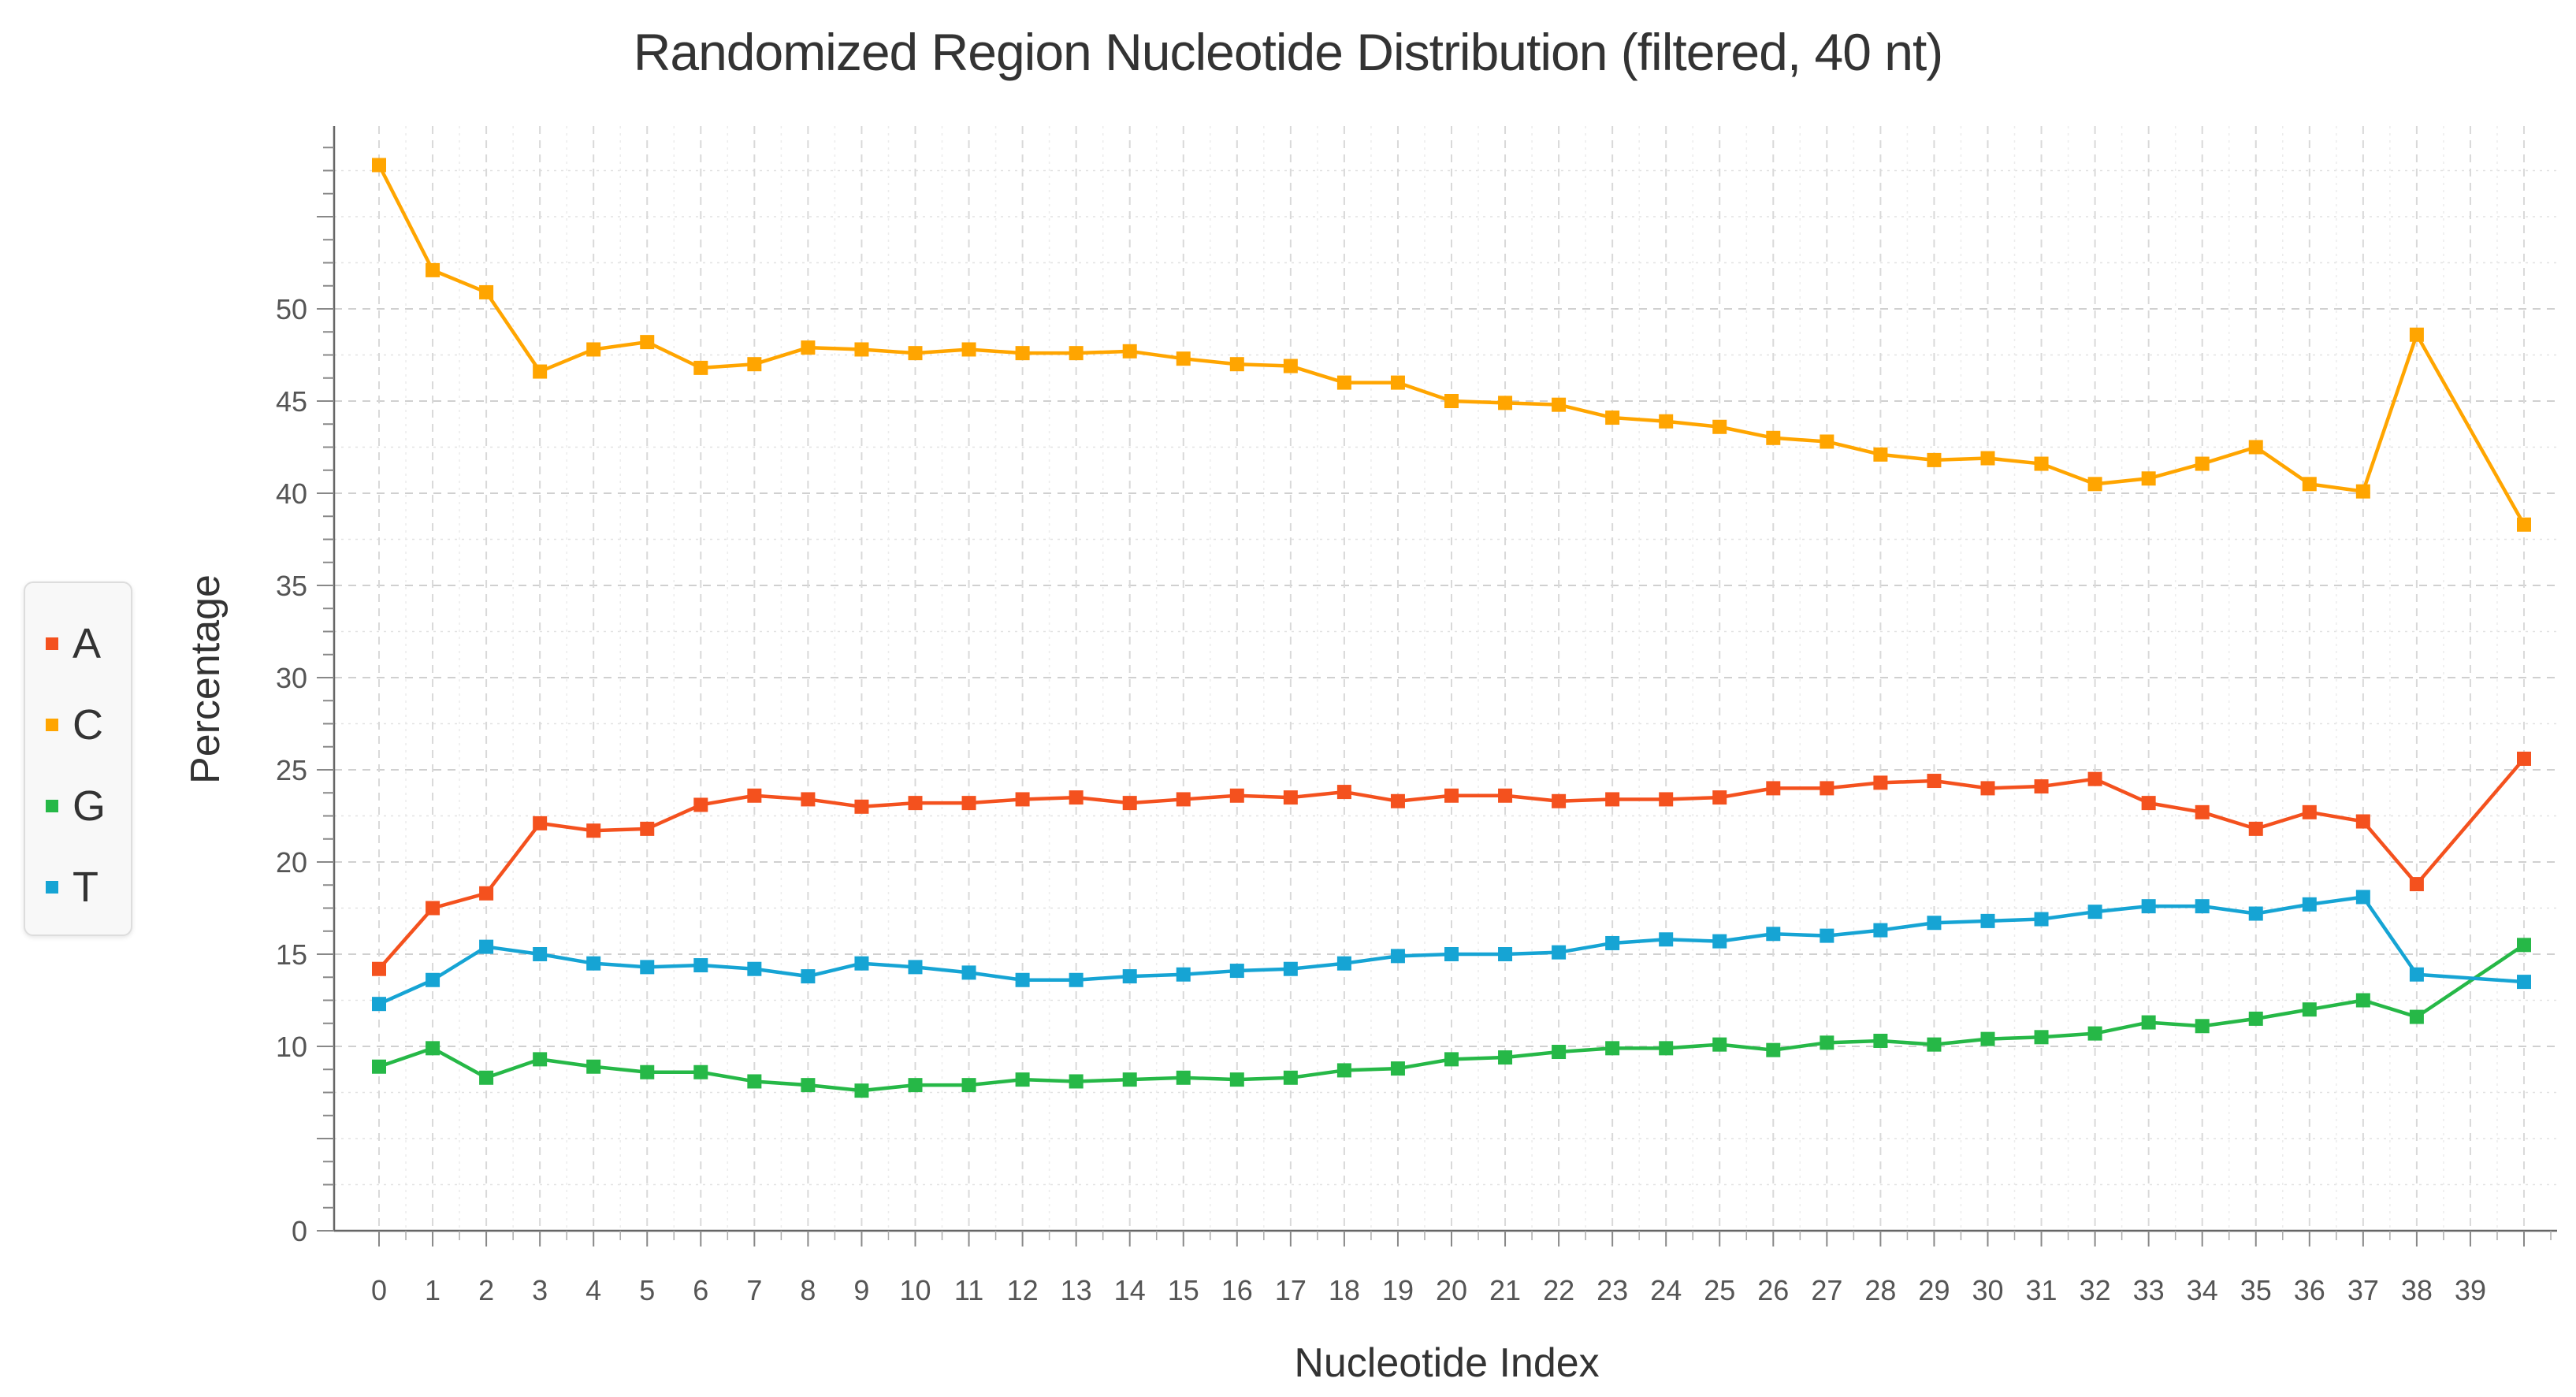  I want to click on legend-item-t: T, so click(72, 887).